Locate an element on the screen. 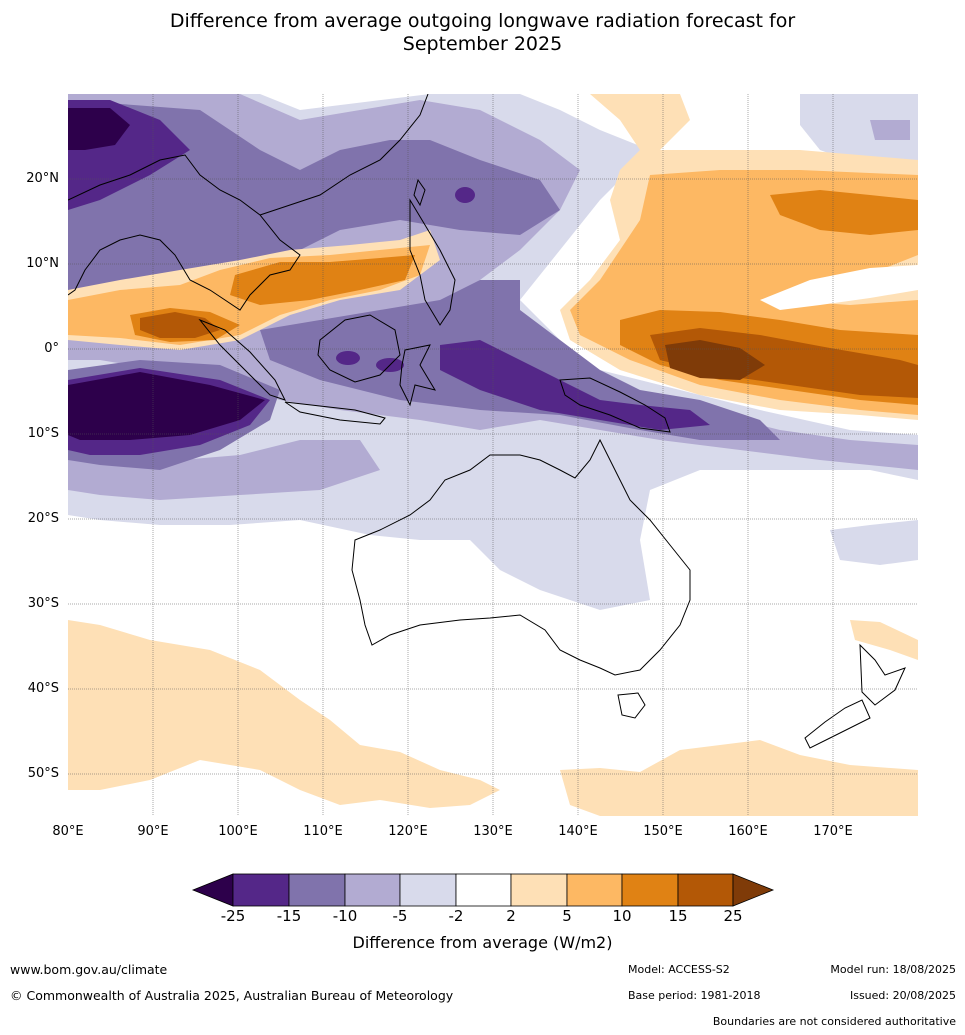 This screenshot has width=965, height=1035. lon-label: 80°E is located at coordinates (68, 831).